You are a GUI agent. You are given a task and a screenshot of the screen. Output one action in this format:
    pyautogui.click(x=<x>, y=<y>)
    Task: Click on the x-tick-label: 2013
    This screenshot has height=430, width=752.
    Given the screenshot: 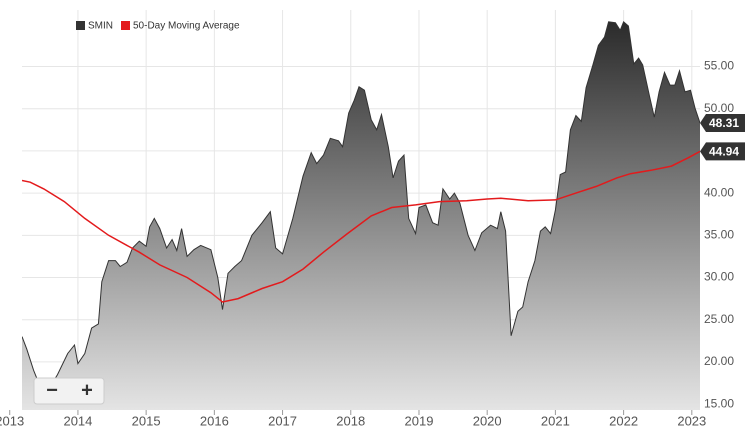 What is the action you would take?
    pyautogui.click(x=12, y=420)
    